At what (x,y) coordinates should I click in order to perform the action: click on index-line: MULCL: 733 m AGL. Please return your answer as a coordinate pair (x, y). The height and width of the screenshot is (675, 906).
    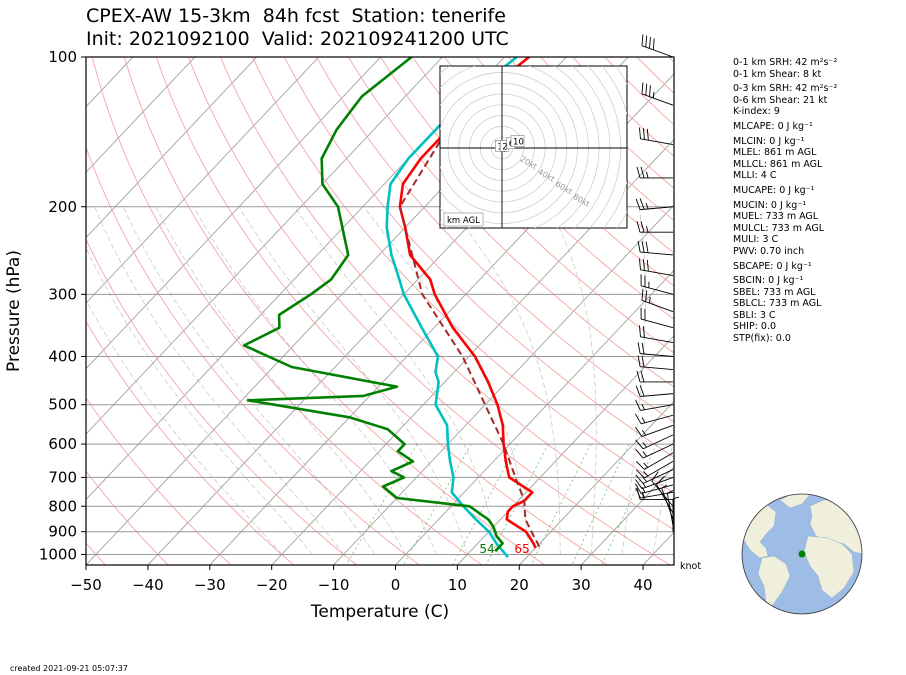
    Looking at the image, I should click on (779, 228).